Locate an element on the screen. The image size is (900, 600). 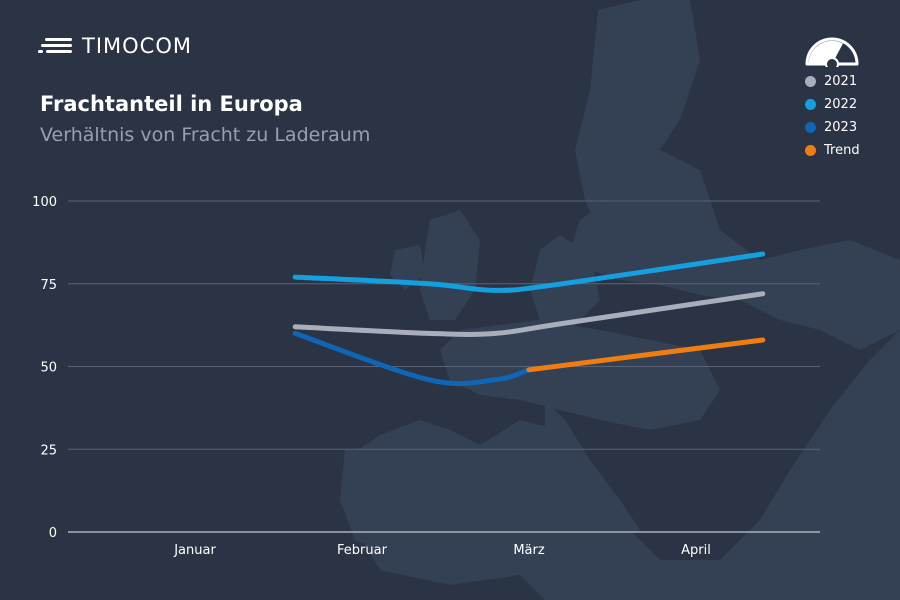
chart-subtitle: Verhältnis von Fracht zu Laderaum is located at coordinates (205, 135).